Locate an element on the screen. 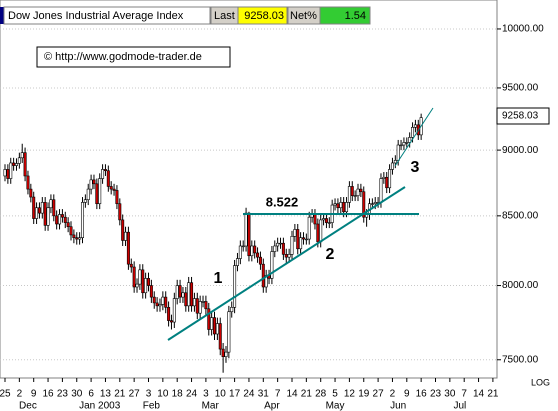 This screenshot has height=411, width=558. month-label: Mar is located at coordinates (211, 406).